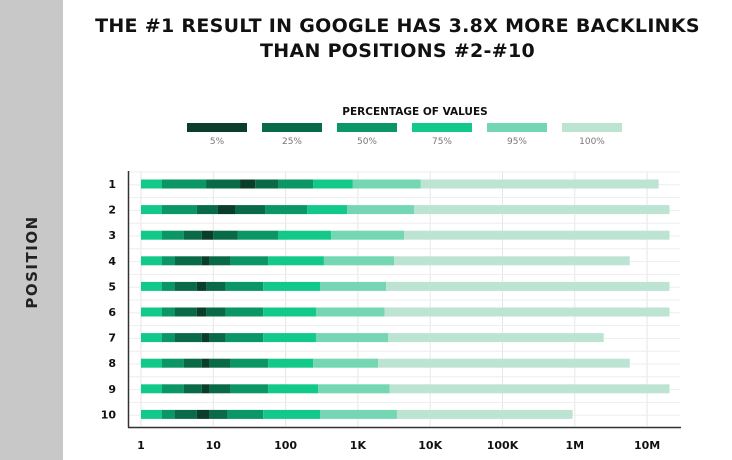  I want to click on legend-label: 50%, so click(367, 142).